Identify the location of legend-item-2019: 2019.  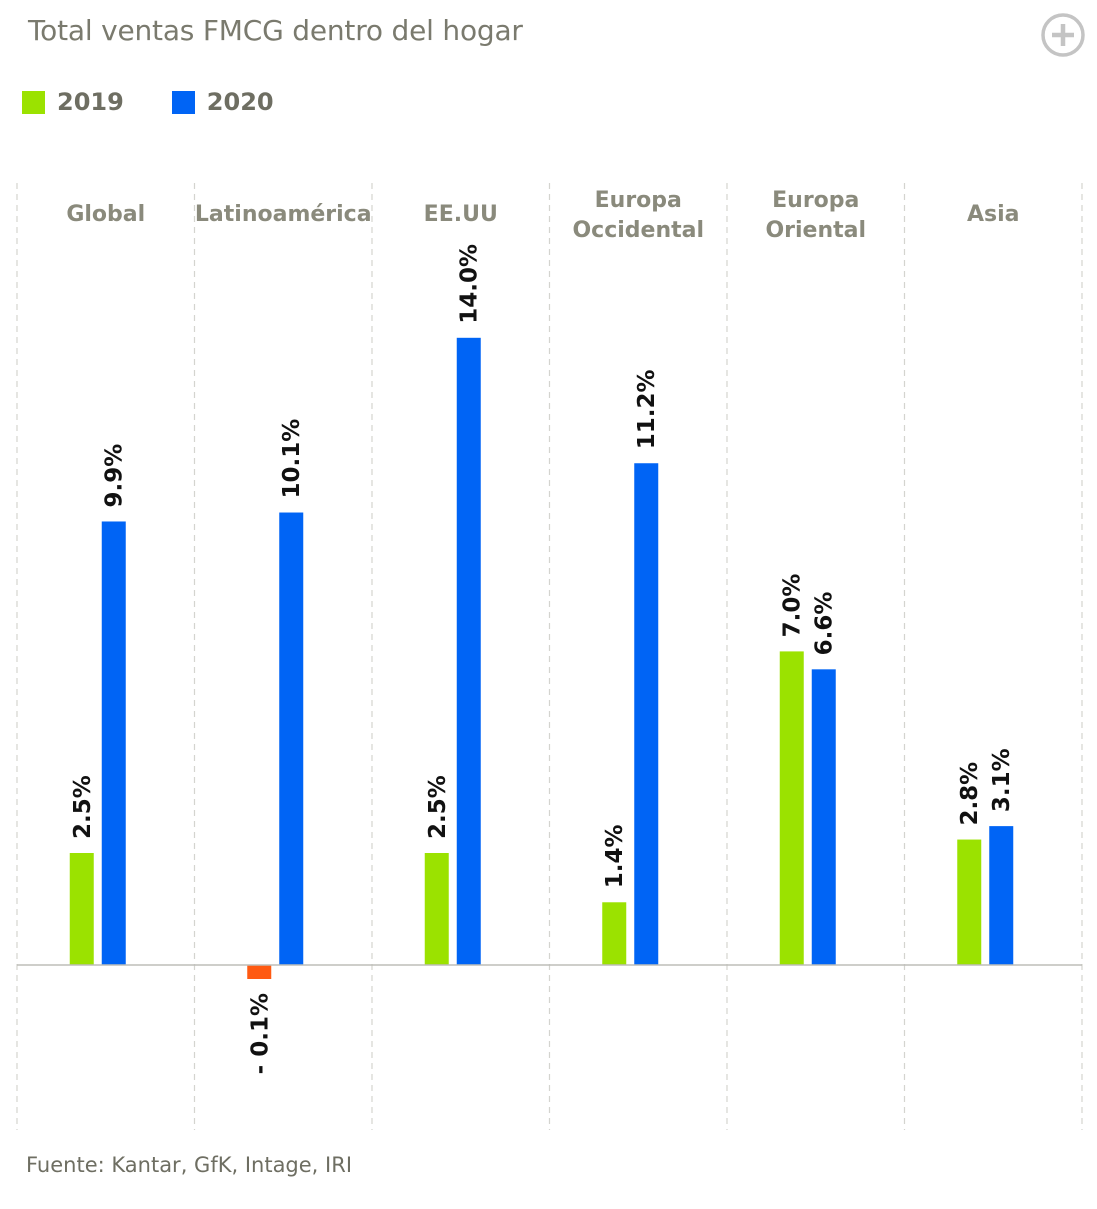
(73, 102).